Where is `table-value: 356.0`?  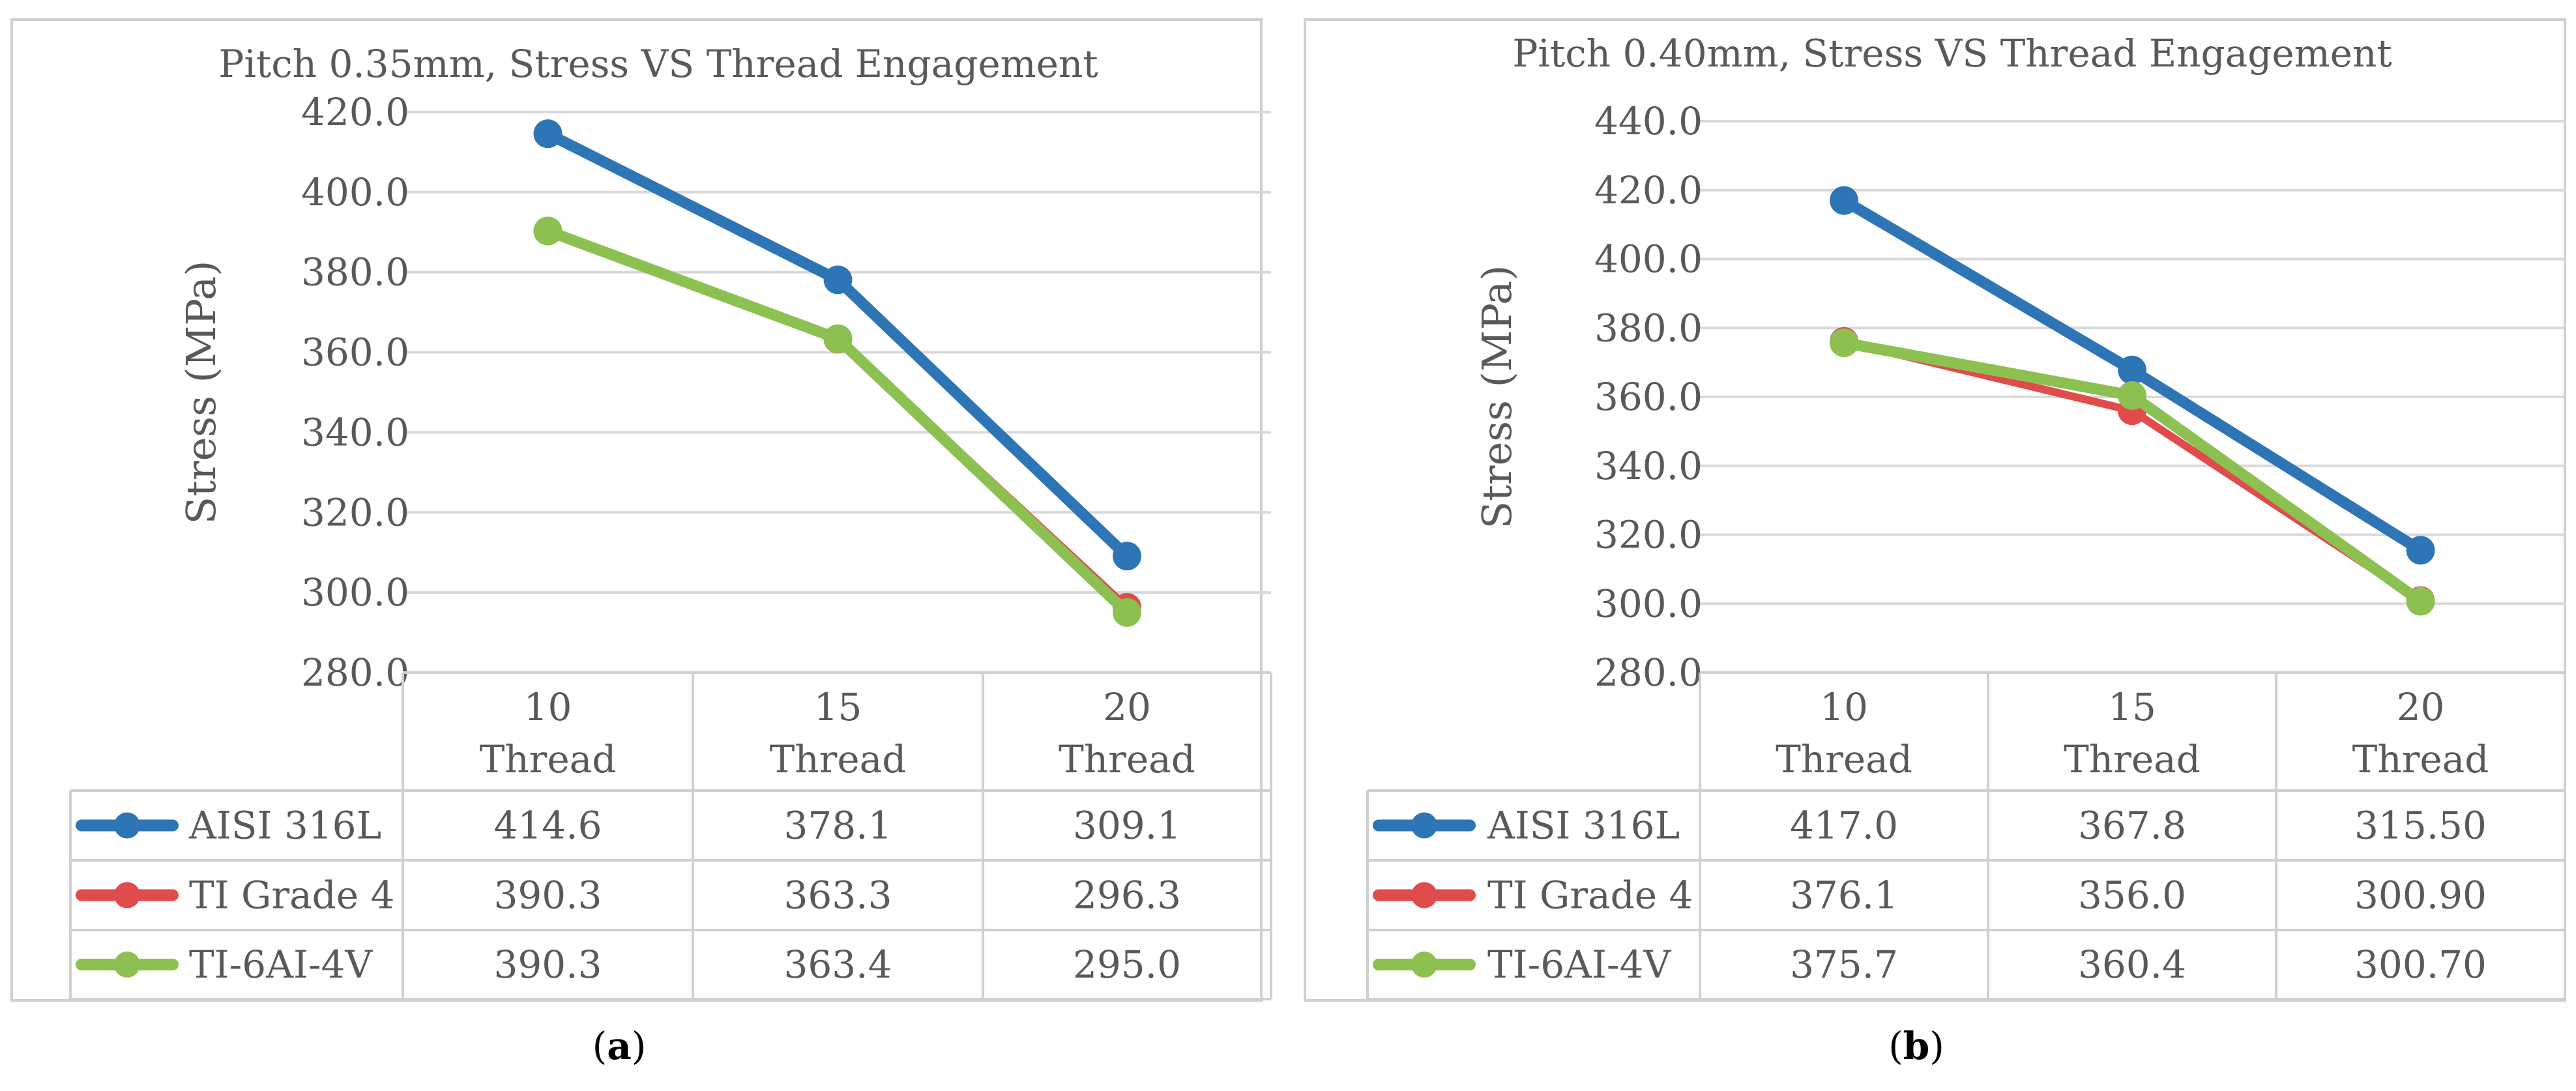
table-value: 356.0 is located at coordinates (2132, 896).